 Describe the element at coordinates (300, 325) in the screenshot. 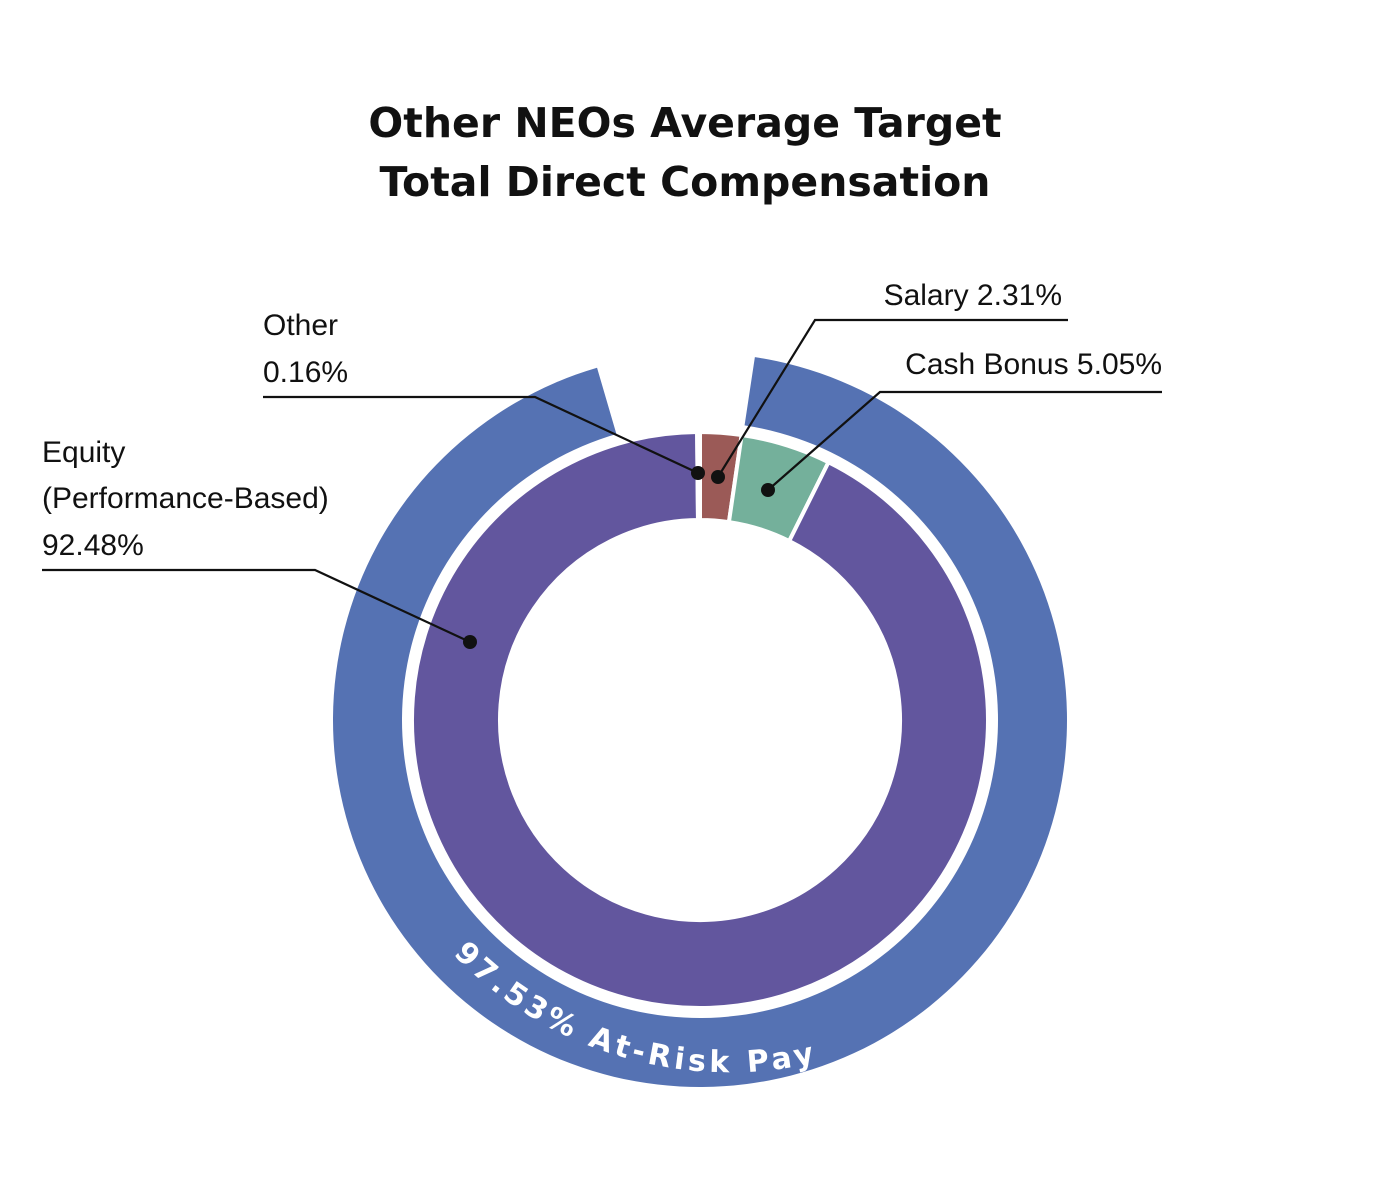

I see `label-other-line-1: Other` at that location.